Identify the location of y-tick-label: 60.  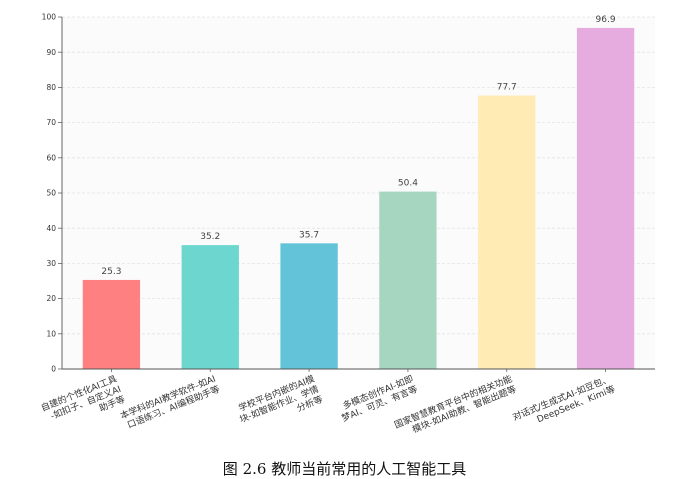
(51, 157).